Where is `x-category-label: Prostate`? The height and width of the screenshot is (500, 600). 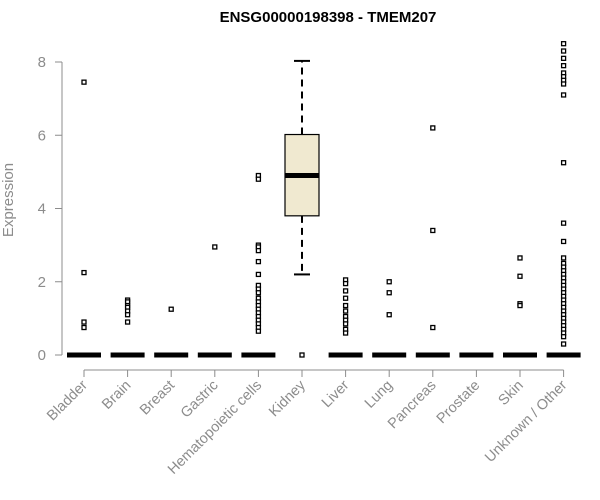
x-category-label: Prostate is located at coordinates (458, 402).